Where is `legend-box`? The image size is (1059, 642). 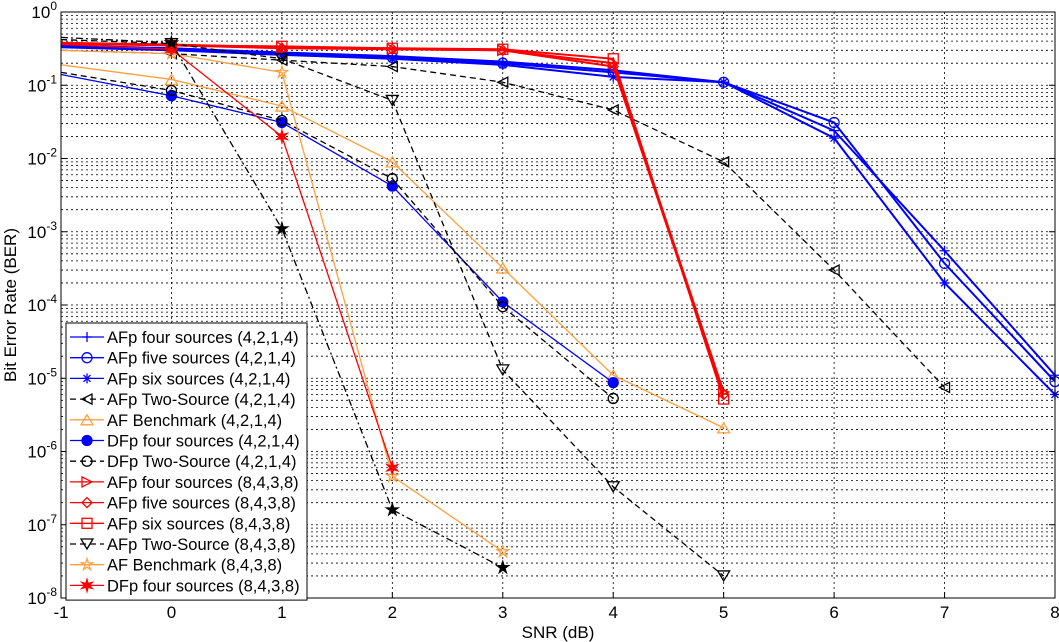
legend-box is located at coordinates (186, 461).